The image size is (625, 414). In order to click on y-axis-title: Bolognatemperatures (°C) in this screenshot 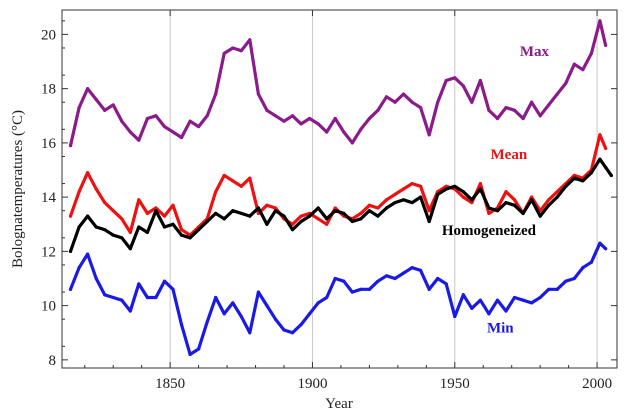, I will do `click(18, 189)`.